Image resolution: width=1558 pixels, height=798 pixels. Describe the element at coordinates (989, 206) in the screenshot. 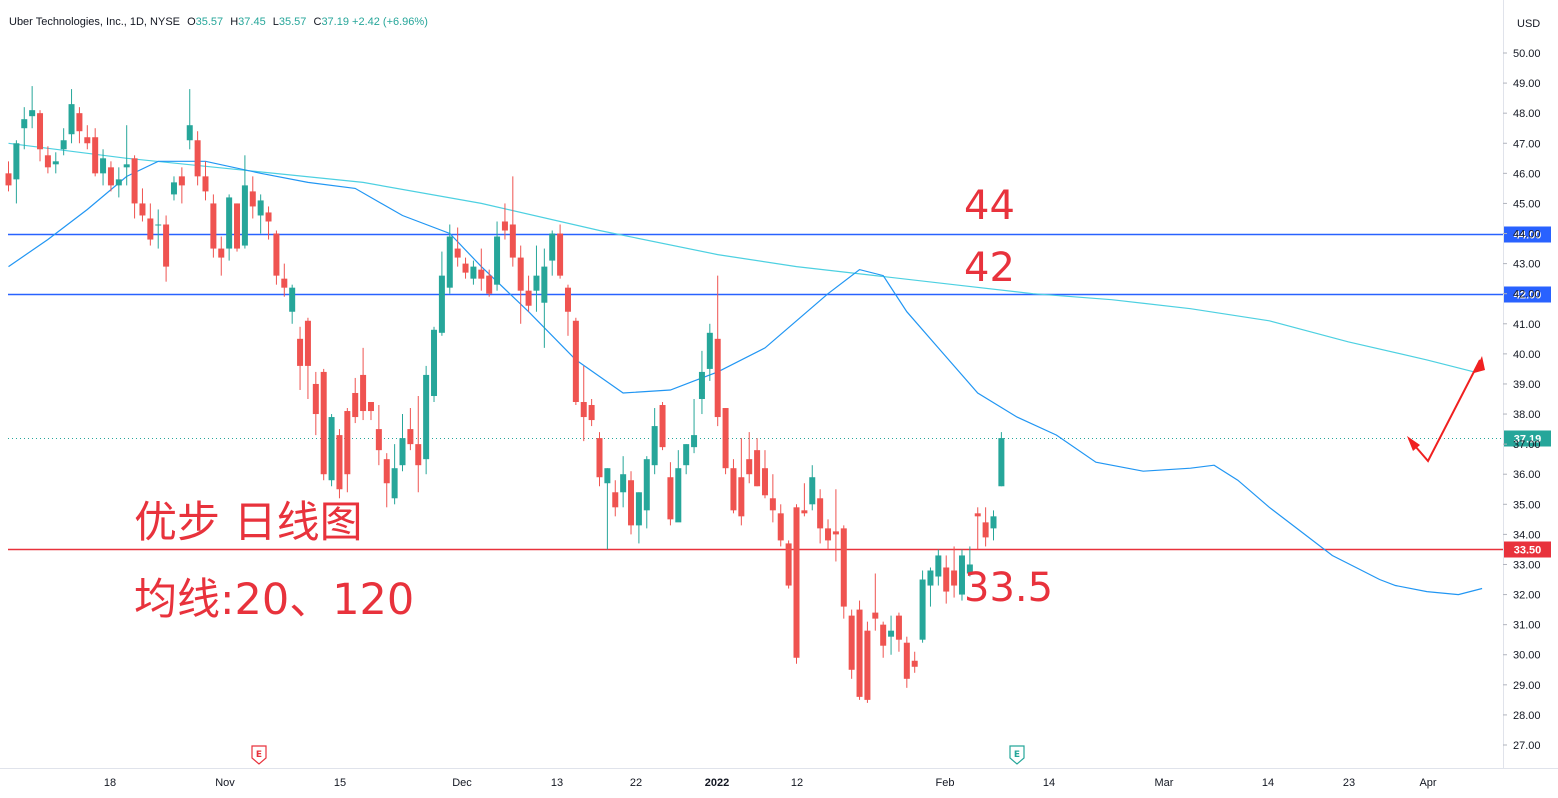

I see `annotation-44: 44` at that location.